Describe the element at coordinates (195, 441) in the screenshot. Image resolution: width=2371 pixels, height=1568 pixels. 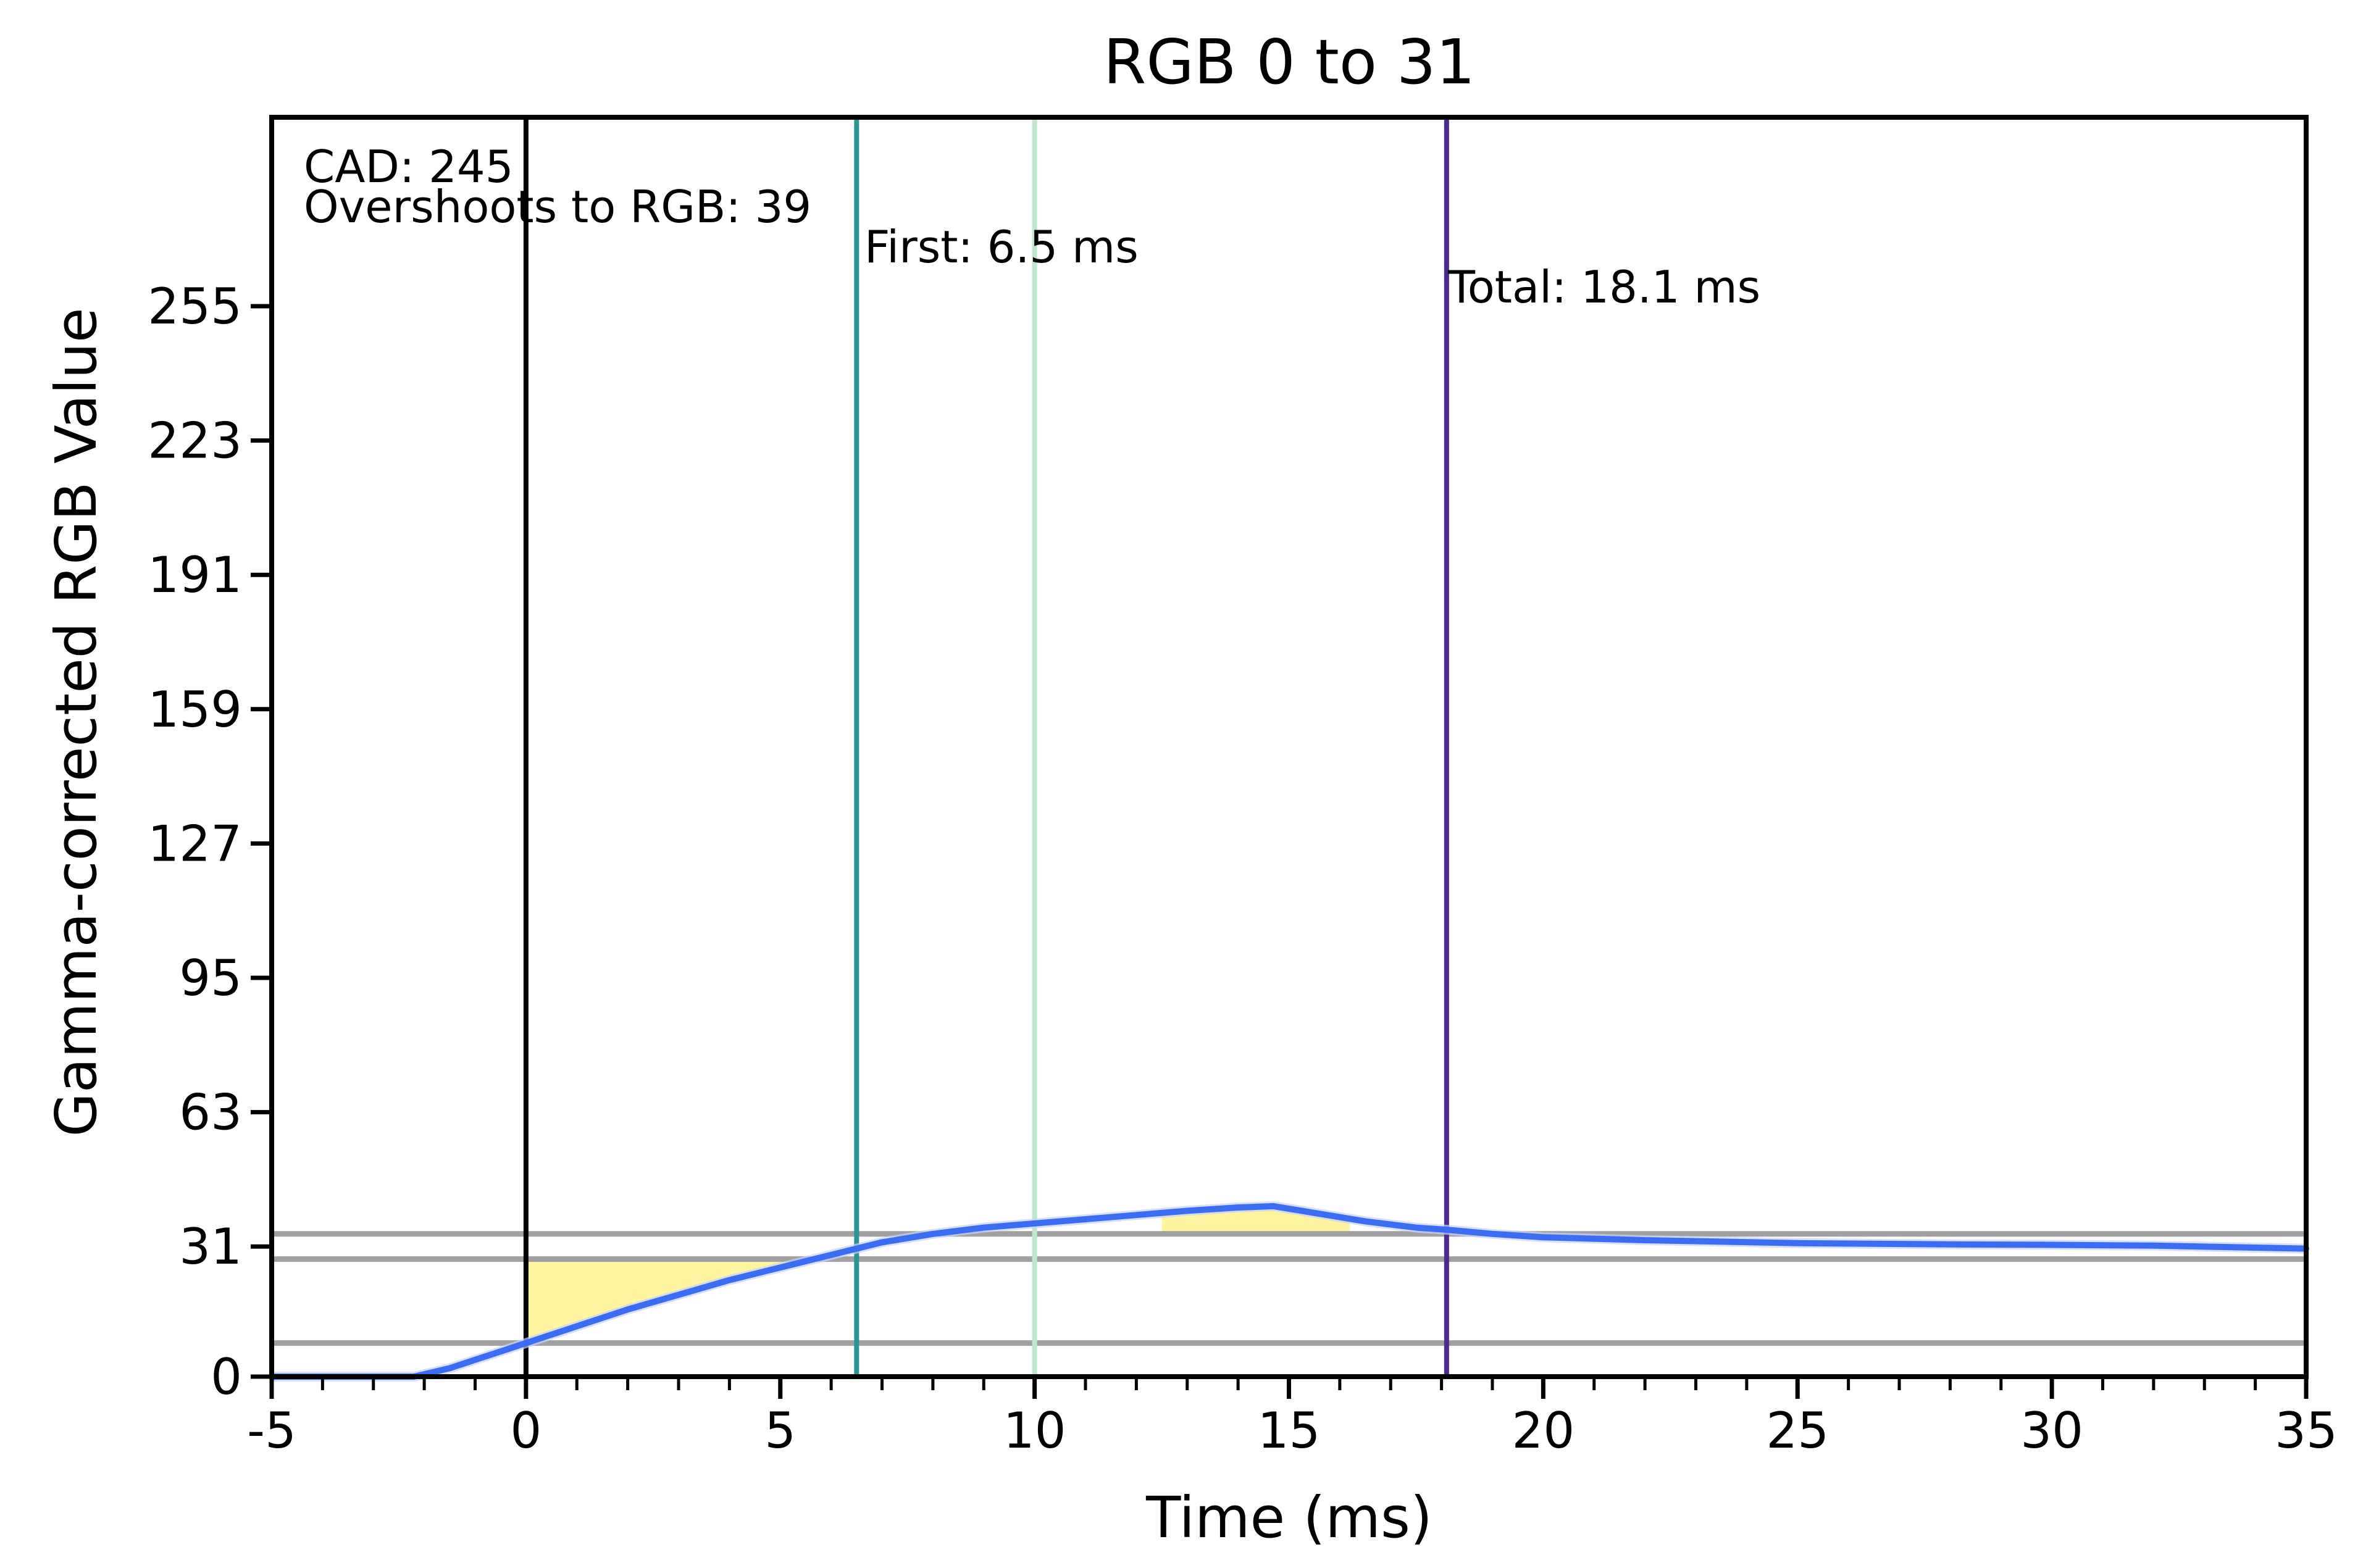
I see `y-tick-label: 223` at that location.